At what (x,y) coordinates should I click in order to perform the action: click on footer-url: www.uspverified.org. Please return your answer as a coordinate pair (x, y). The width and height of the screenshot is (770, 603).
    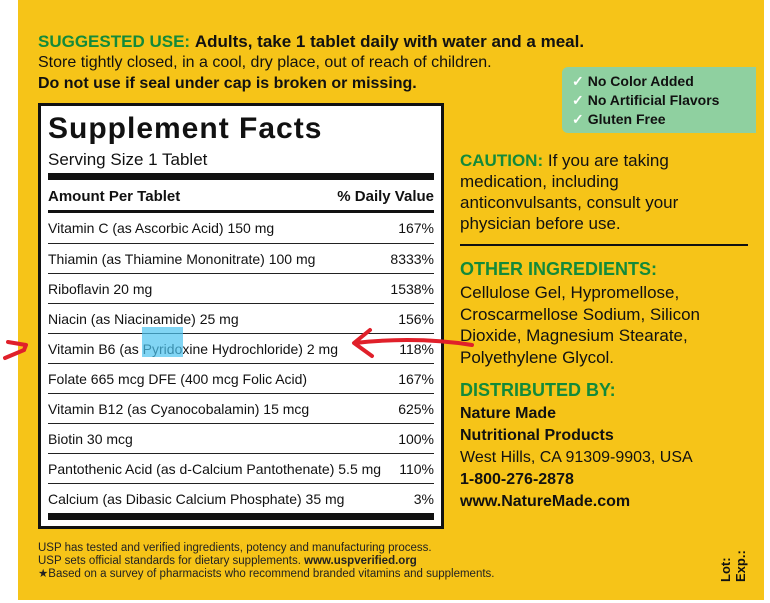
    Looking at the image, I should click on (360, 561).